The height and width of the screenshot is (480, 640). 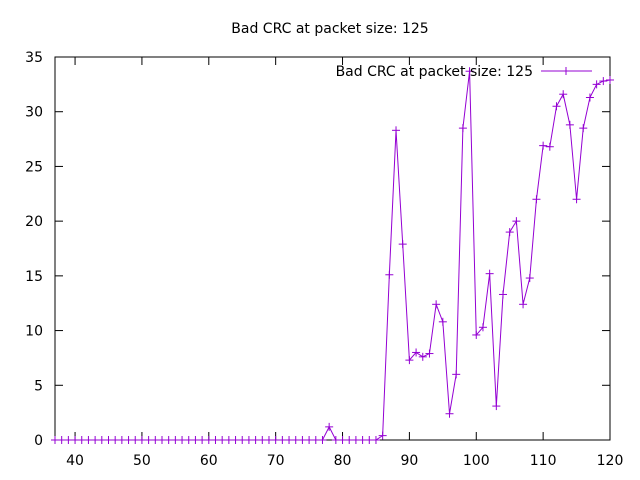 What do you see at coordinates (34, 222) in the screenshot?
I see `y-tick-label: 20` at bounding box center [34, 222].